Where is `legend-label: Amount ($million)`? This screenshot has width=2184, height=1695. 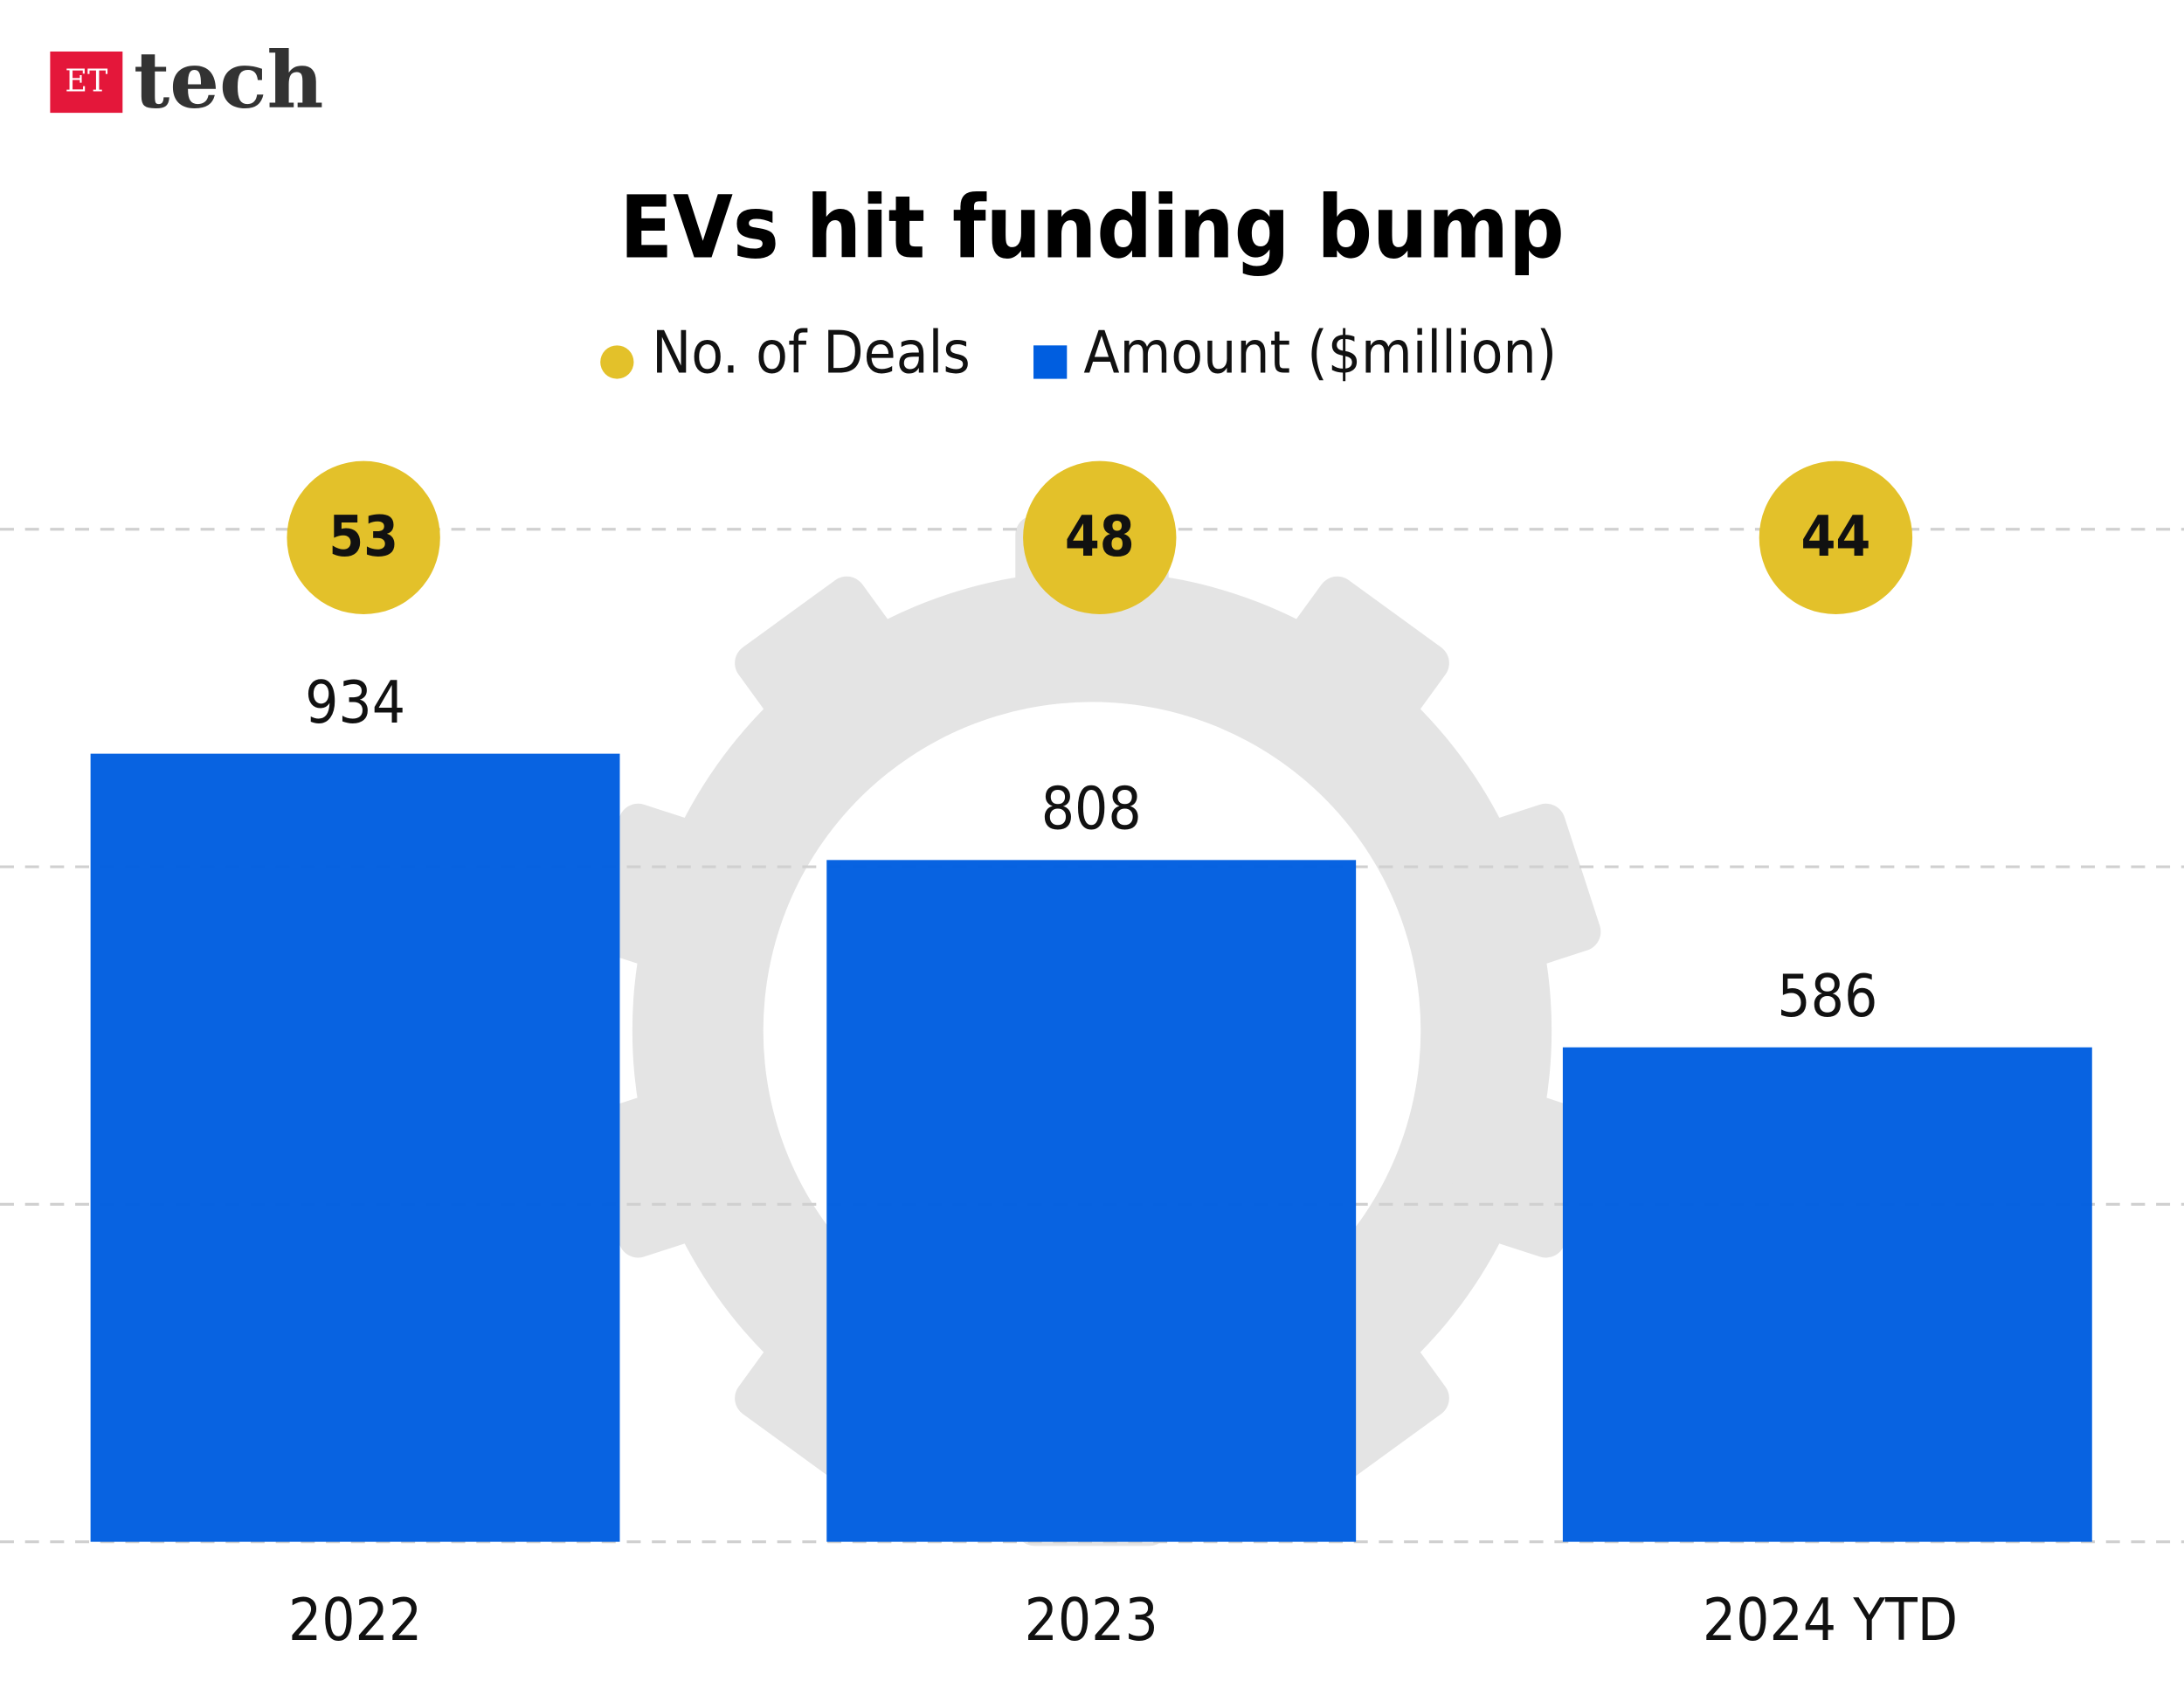 legend-label: Amount ($million) is located at coordinates (1320, 353).